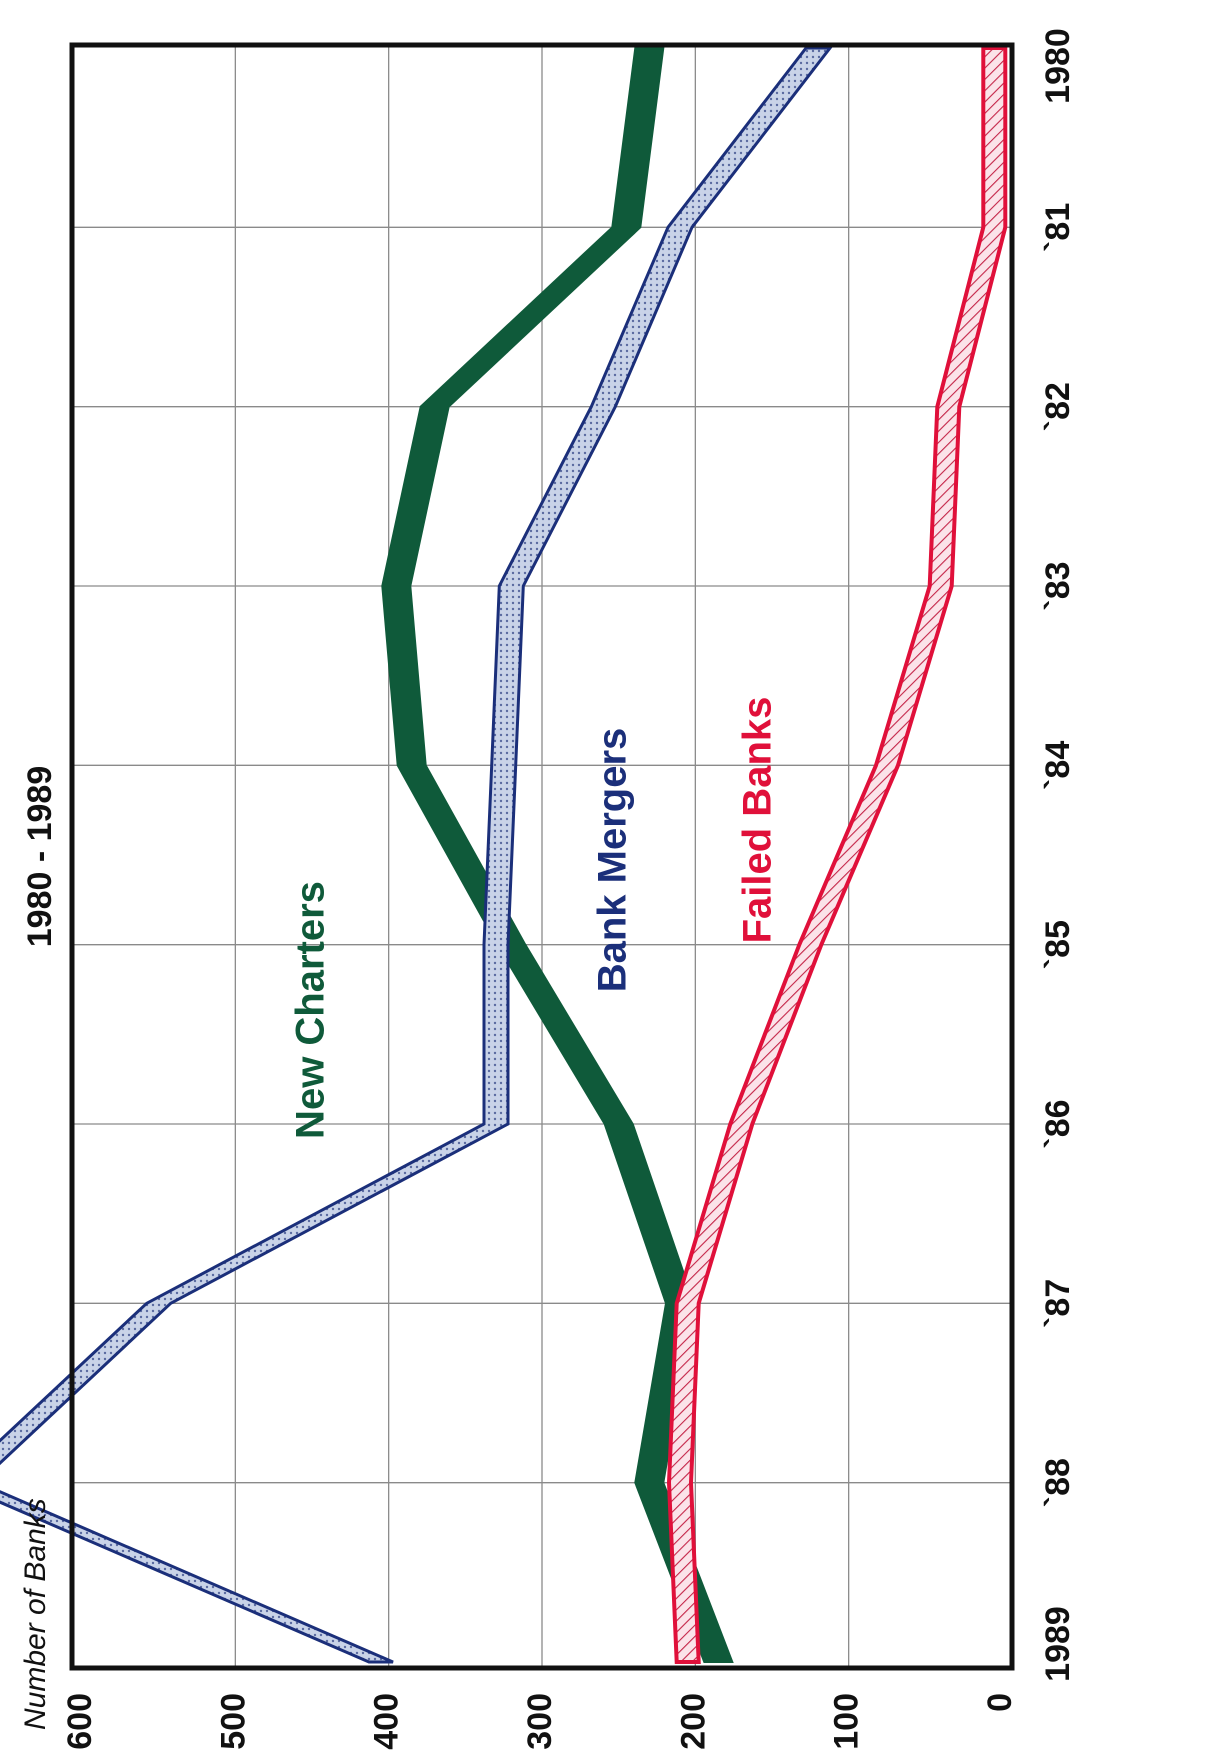 Image resolution: width=1225 pixels, height=1754 pixels. Describe the element at coordinates (758, 820) in the screenshot. I see `series-label-failed-banks: Failed Banks` at that location.